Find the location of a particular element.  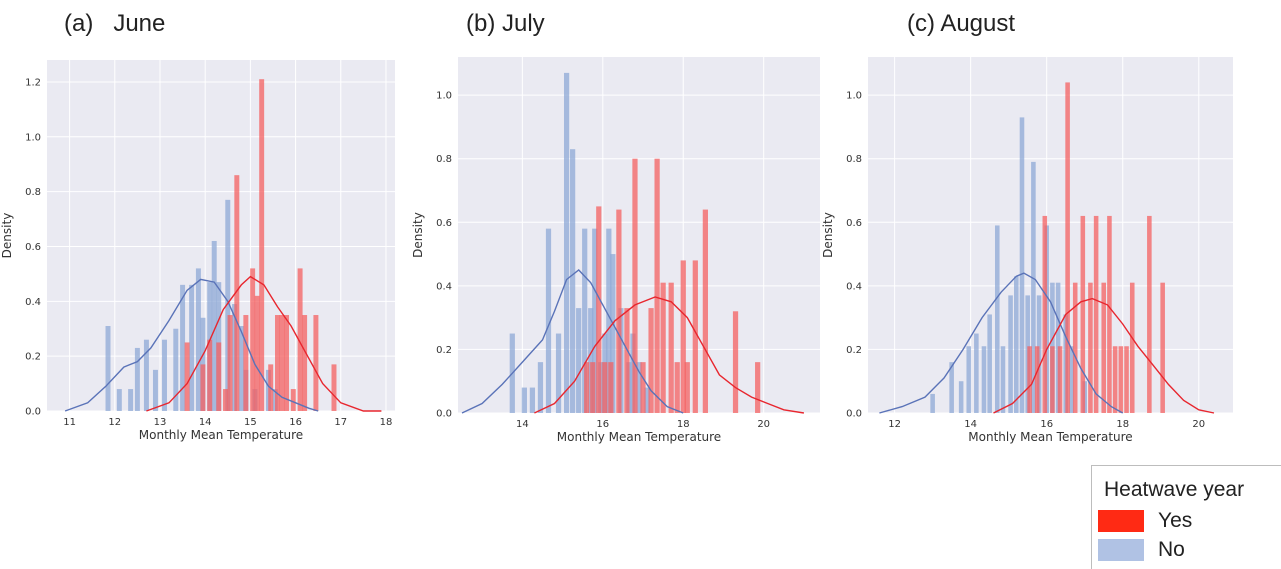

legend-title: Heatwave year is located at coordinates (1174, 489).